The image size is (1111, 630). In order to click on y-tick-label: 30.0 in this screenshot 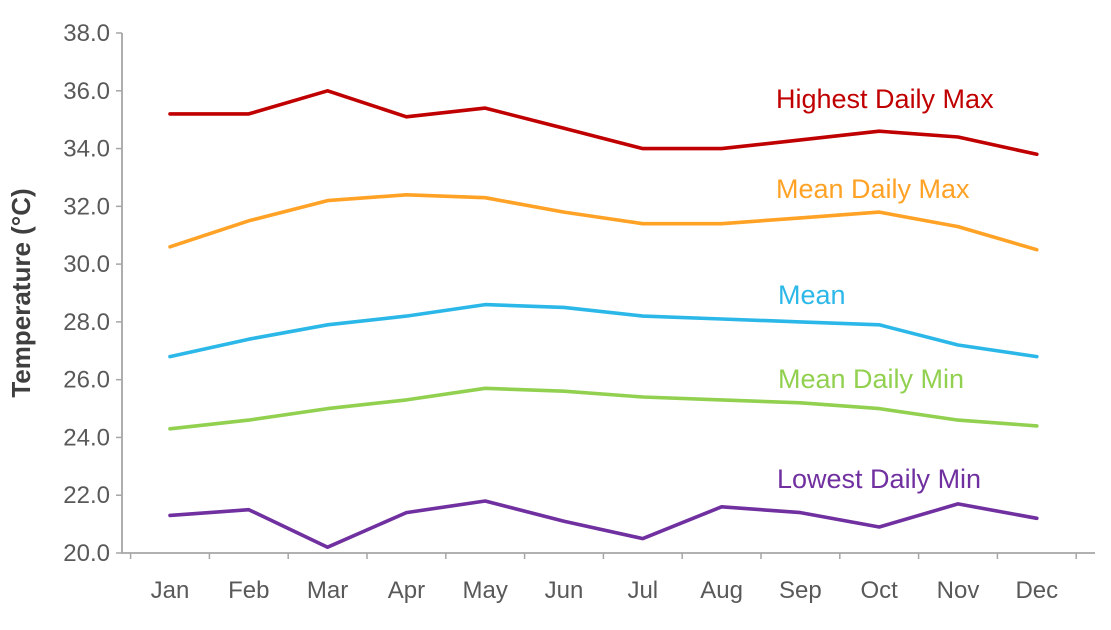, I will do `click(86, 264)`.